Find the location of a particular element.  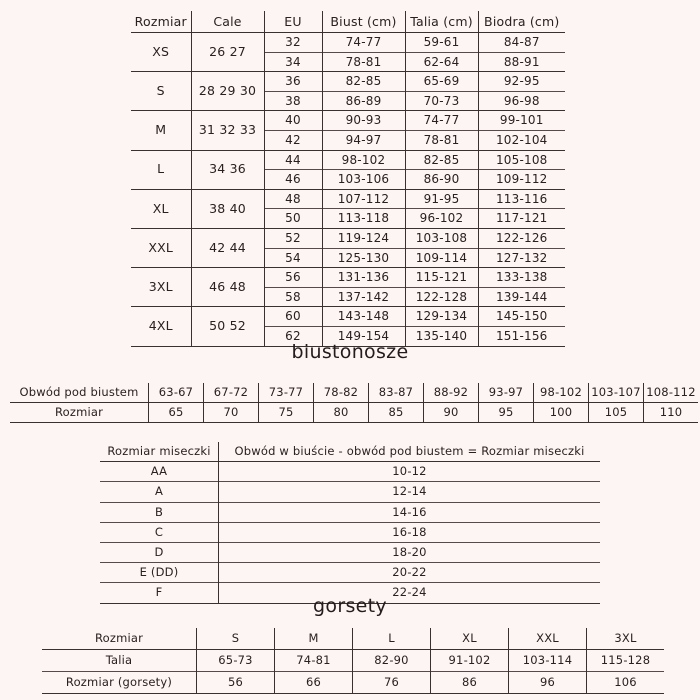

band-row-size-label: Rozmiar is located at coordinates (79, 412).